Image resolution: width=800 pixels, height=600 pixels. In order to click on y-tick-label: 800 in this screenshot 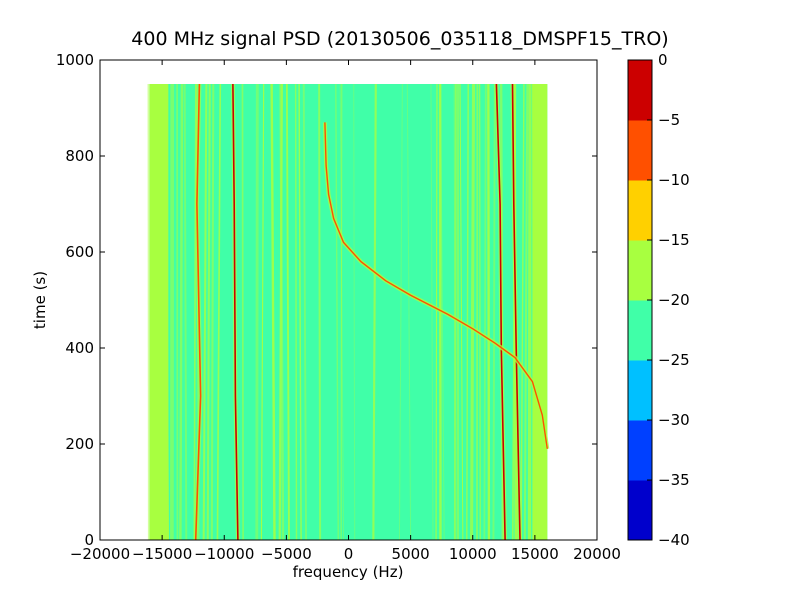, I will do `click(79, 156)`.